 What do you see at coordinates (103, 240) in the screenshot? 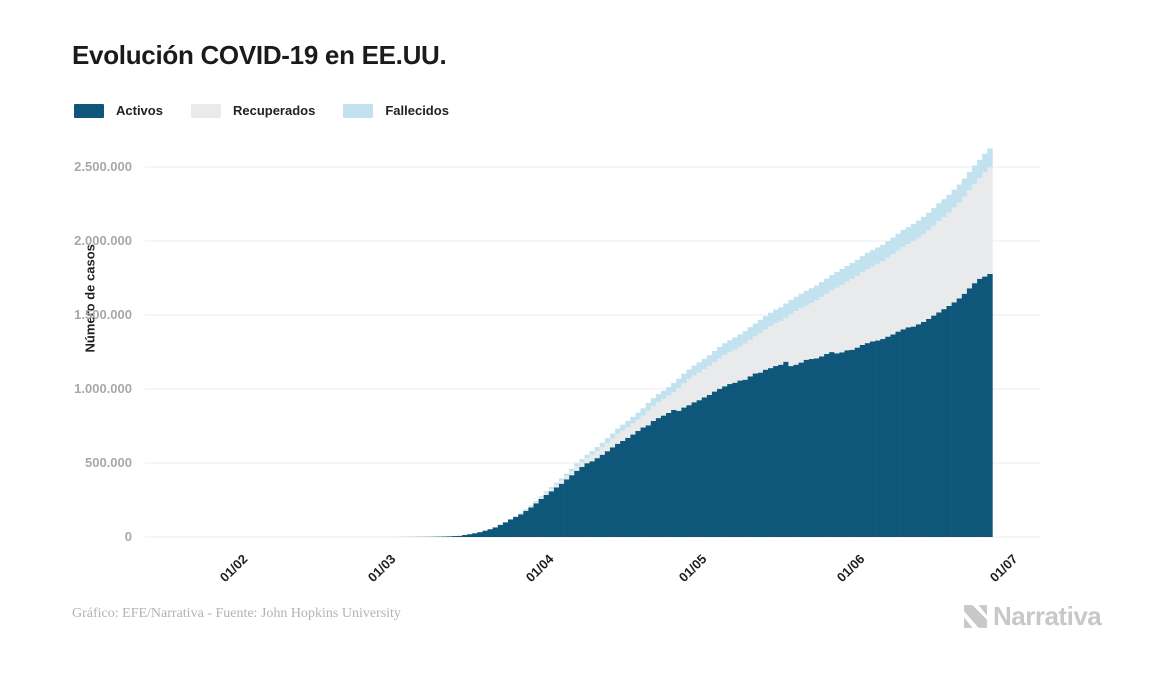
I see `y-tick-label: 2.000.000` at bounding box center [103, 240].